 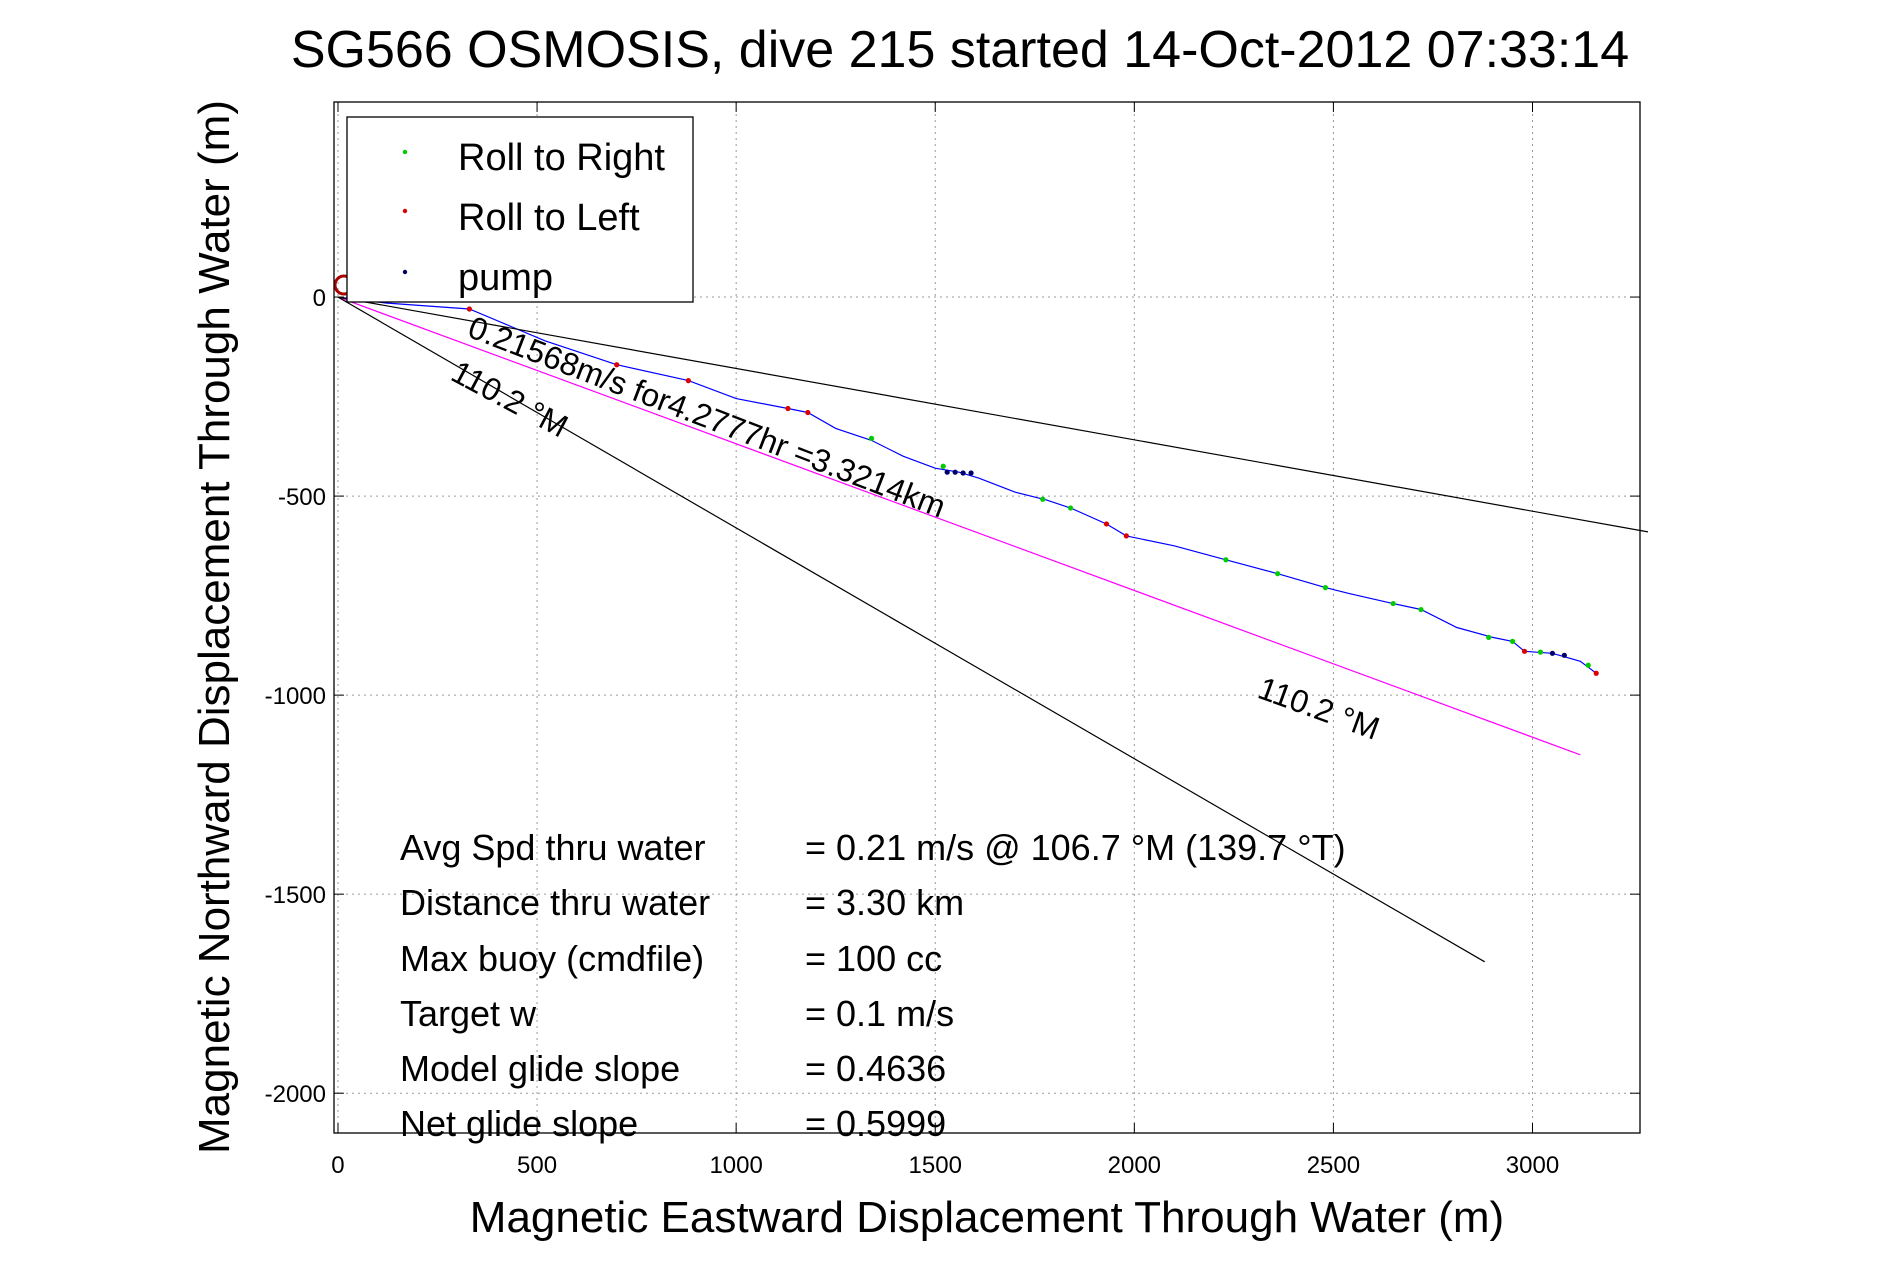 What do you see at coordinates (1075, 847) in the screenshot?
I see `summary-value: = 0.21 m/s @ 106.7 °M (139.7 °T)` at bounding box center [1075, 847].